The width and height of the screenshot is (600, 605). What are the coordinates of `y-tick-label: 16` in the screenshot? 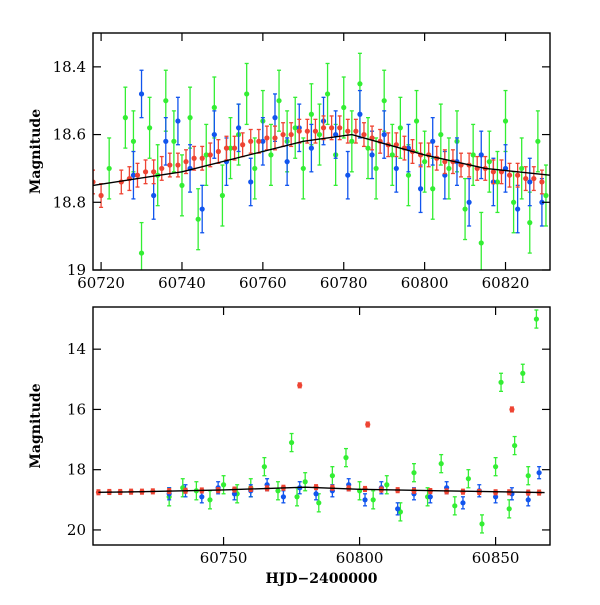 It's located at (76, 409).